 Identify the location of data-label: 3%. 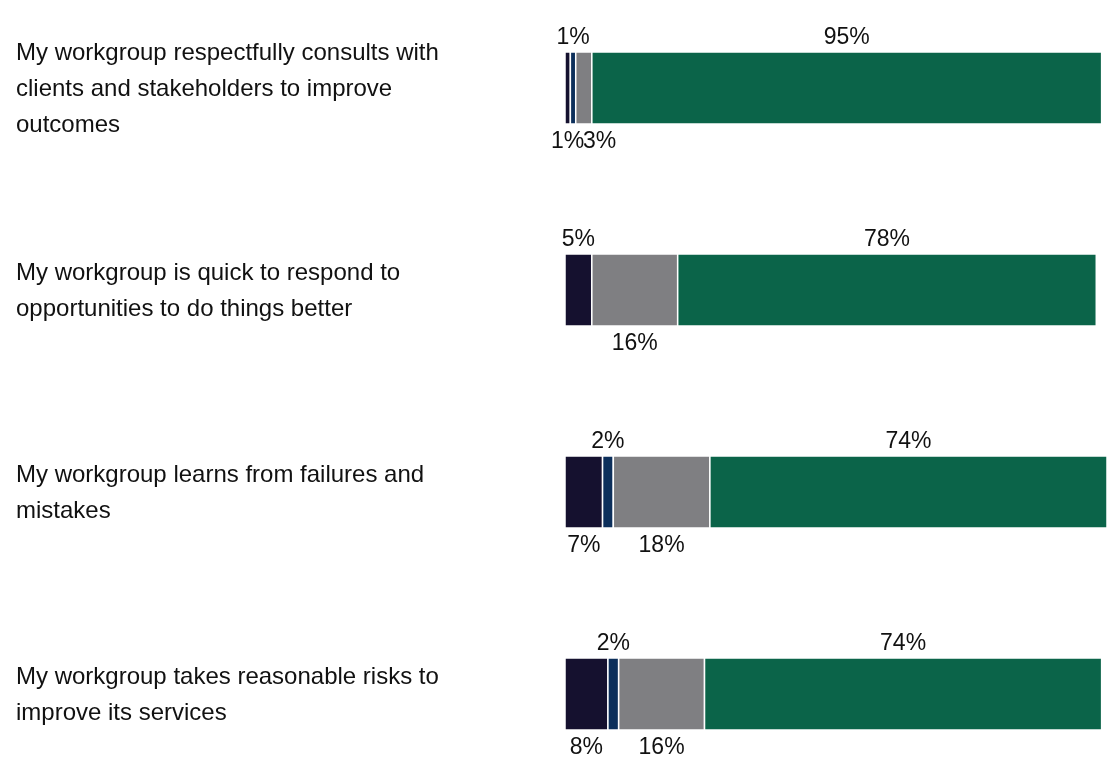
(600, 140).